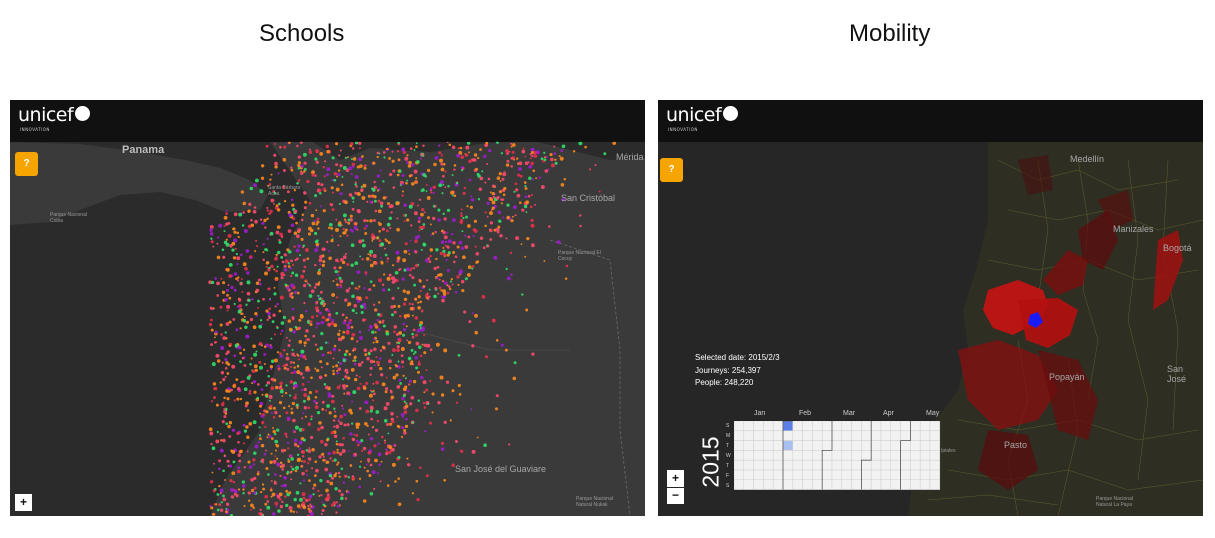 The width and height of the screenshot is (1215, 538). I want to click on zoom-out-button: −, so click(675, 496).